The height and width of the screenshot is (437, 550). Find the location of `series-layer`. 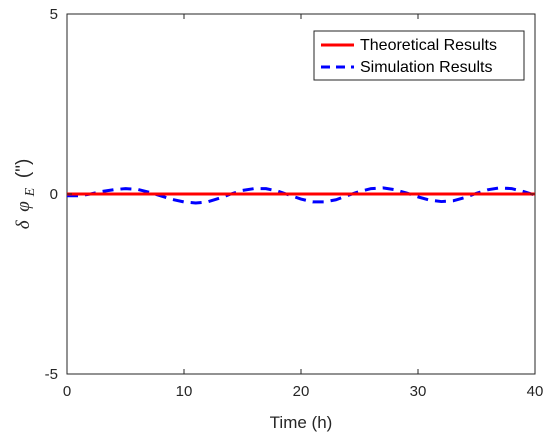

series-layer is located at coordinates (301, 195).